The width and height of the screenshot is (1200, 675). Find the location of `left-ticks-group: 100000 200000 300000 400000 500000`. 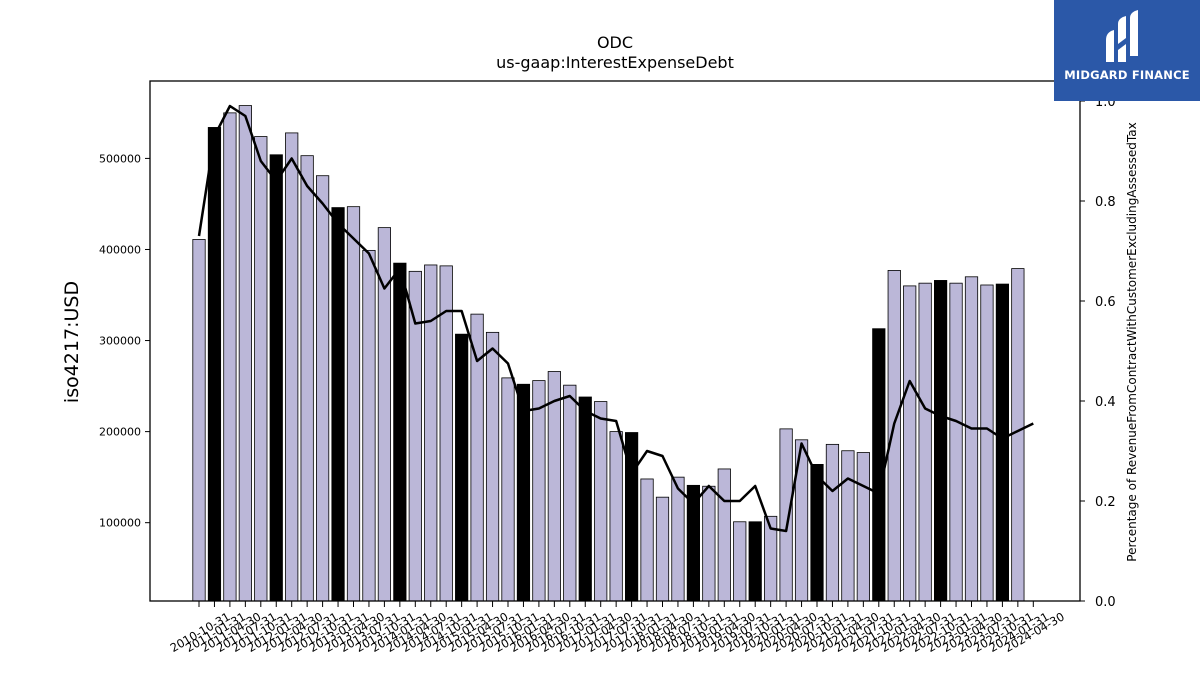

left-ticks-group: 100000 200000 300000 400000 500000 is located at coordinates (124, 341).